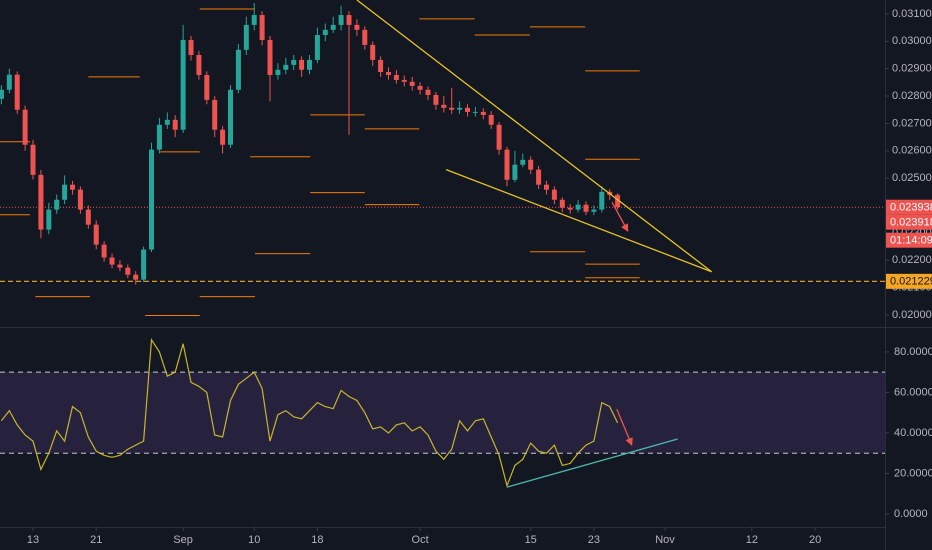 This screenshot has width=932, height=550. What do you see at coordinates (420, 540) in the screenshot?
I see `x-tick-label: Oct` at bounding box center [420, 540].